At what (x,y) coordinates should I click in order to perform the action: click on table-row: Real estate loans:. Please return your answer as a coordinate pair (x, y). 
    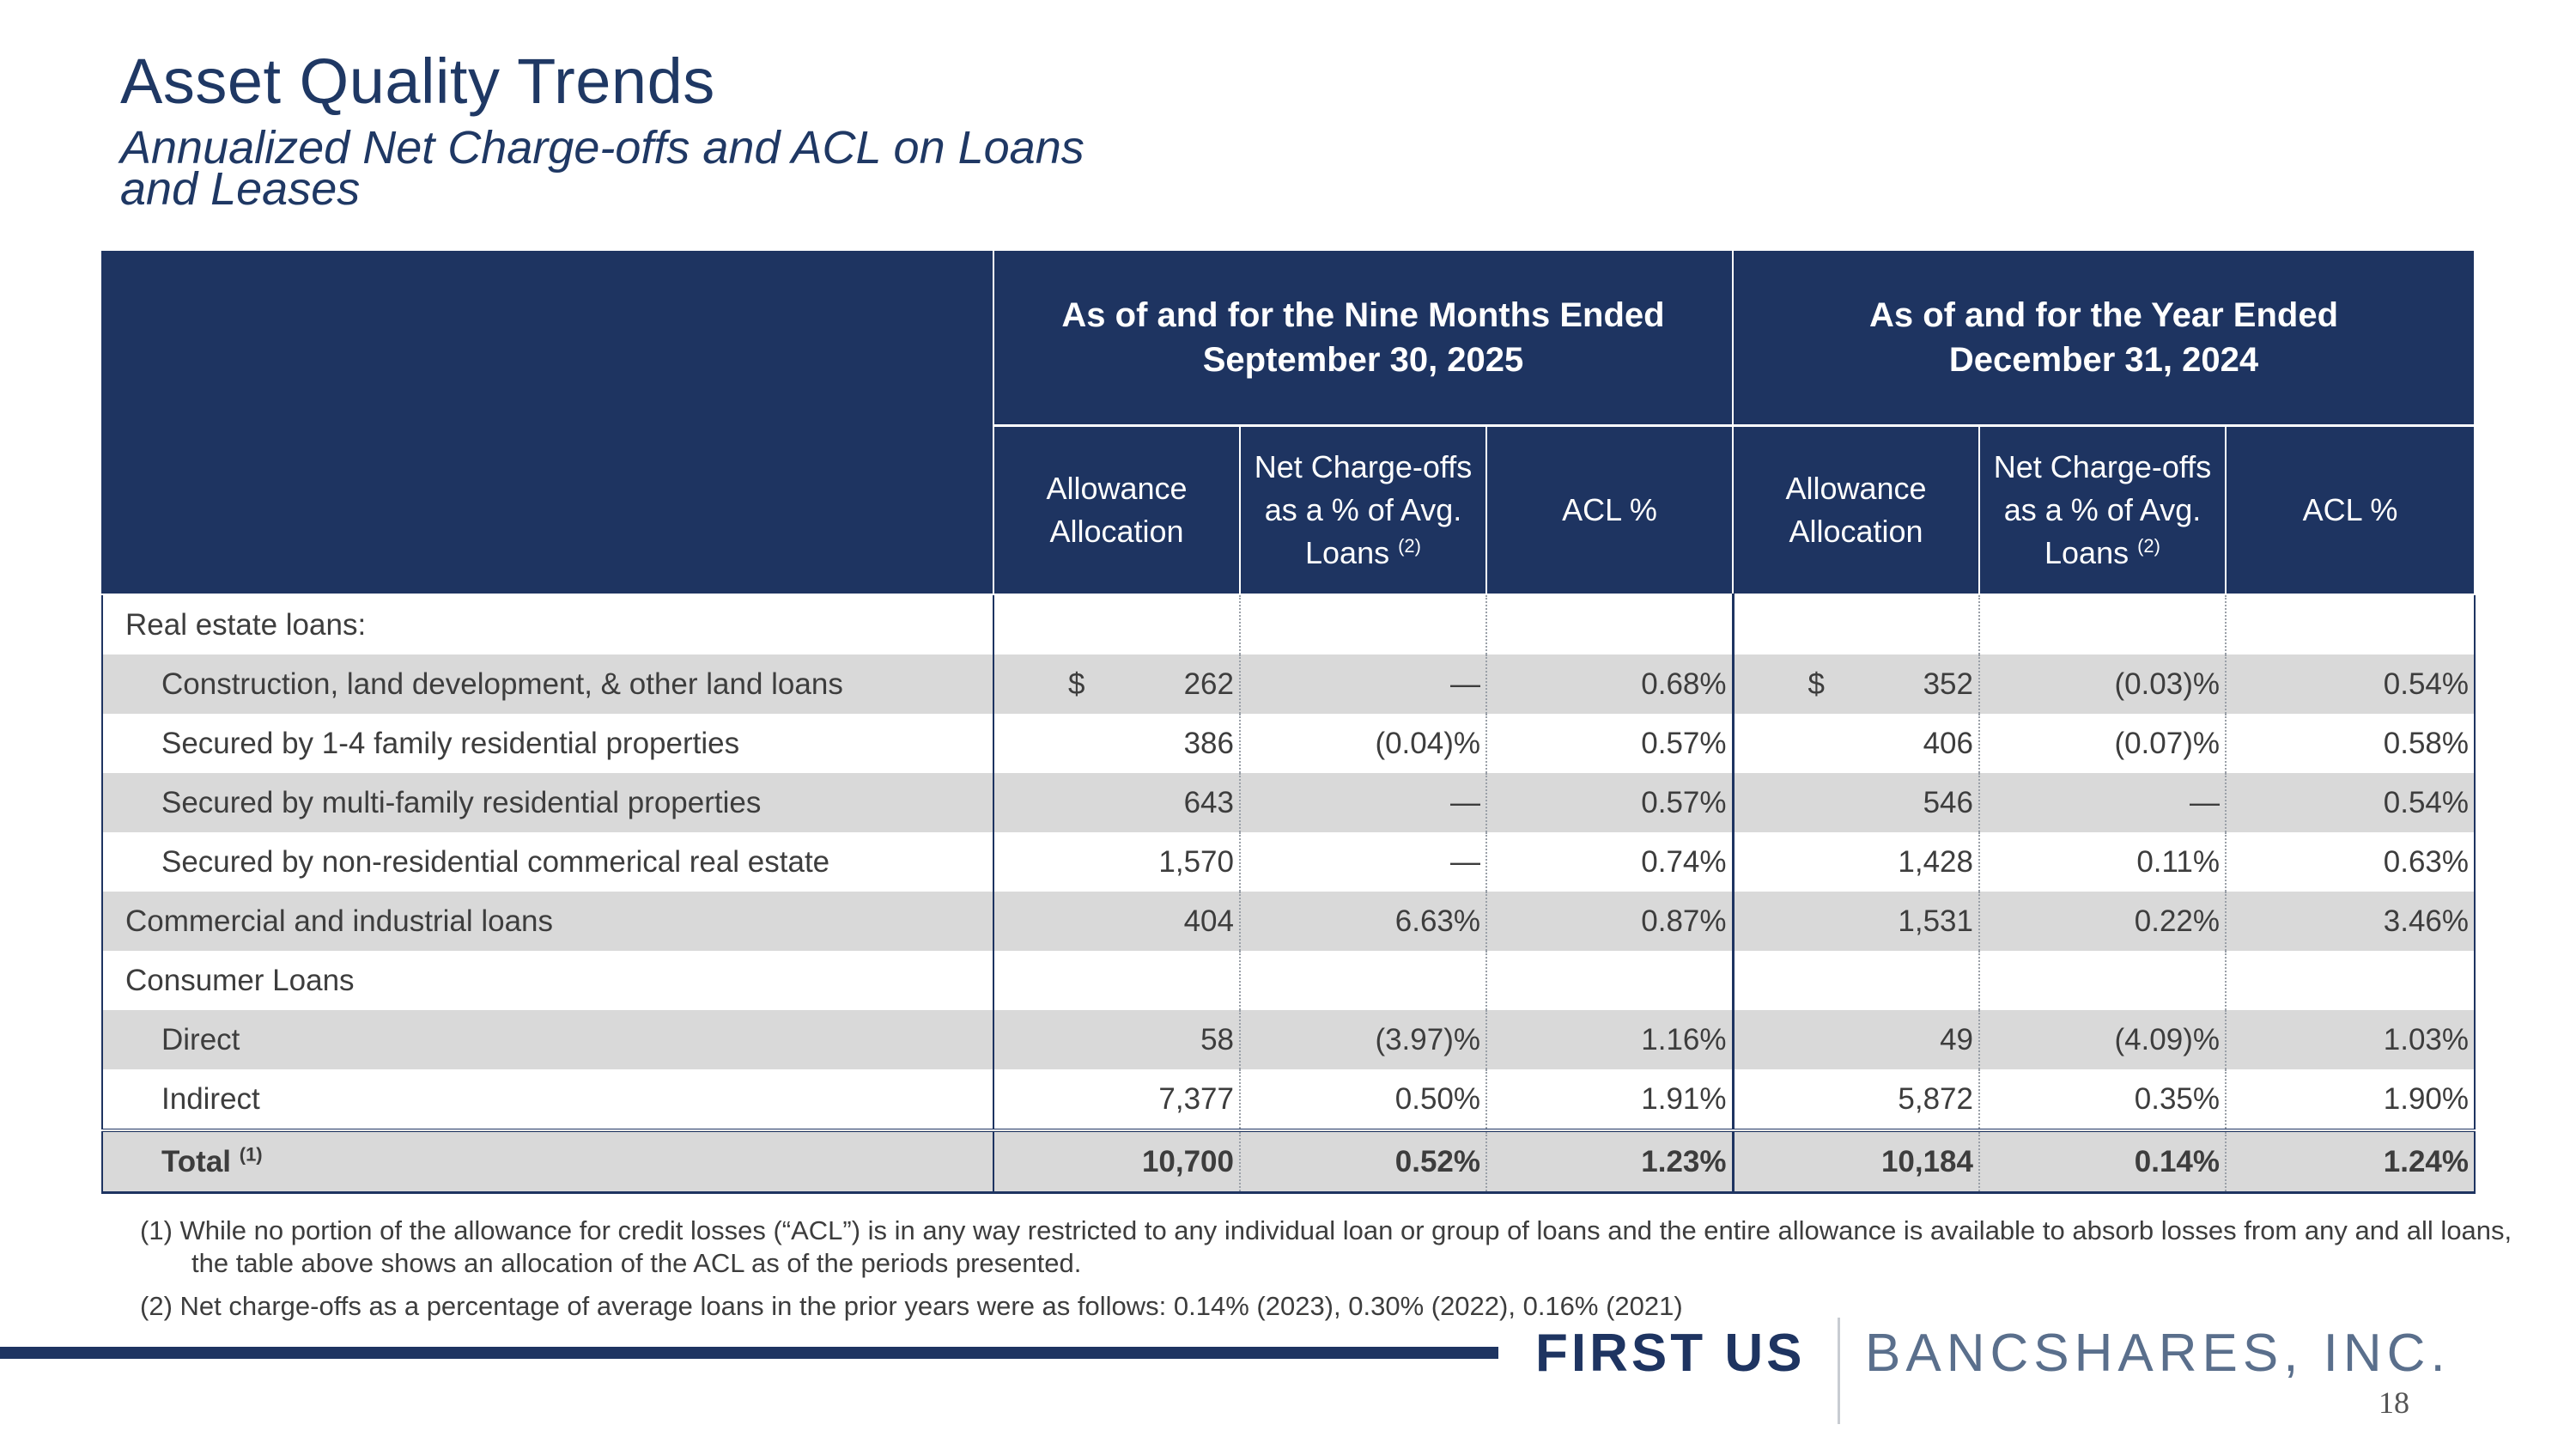
    Looking at the image, I should click on (1288, 624).